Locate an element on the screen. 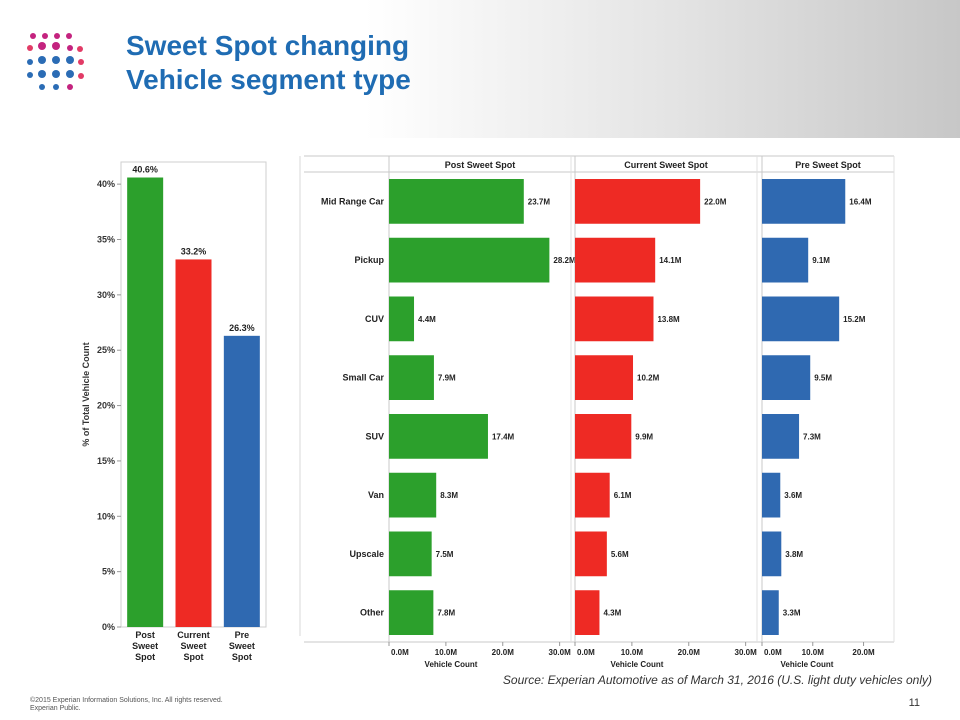 This screenshot has height=720, width=960. category-label: Other is located at coordinates (372, 613).